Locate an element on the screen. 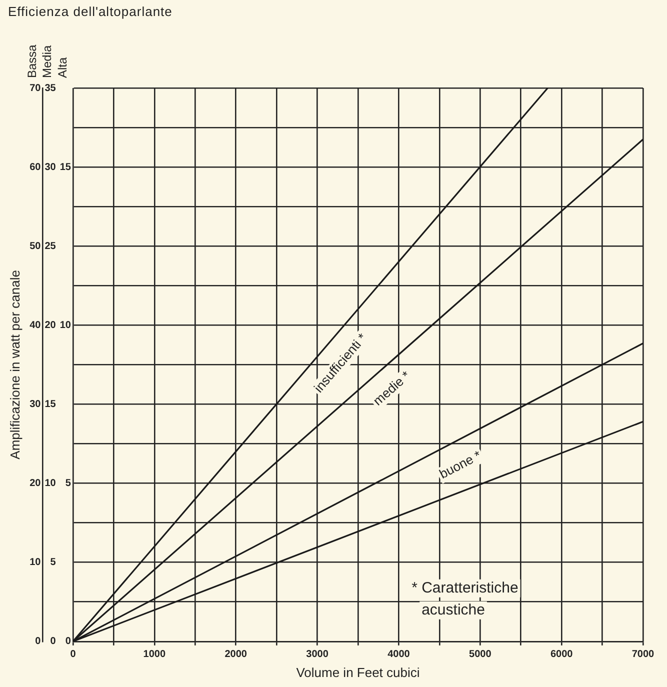 The height and width of the screenshot is (687, 667). y-tick-label: 60 is located at coordinates (36, 167).